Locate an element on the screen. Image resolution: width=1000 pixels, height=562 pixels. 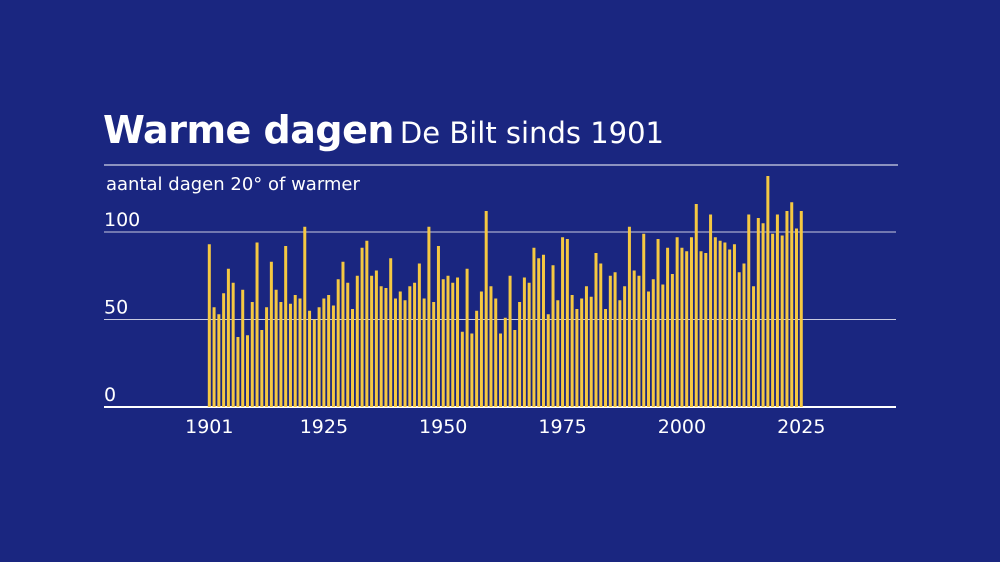
bar-1923 is located at coordinates (314, 363).